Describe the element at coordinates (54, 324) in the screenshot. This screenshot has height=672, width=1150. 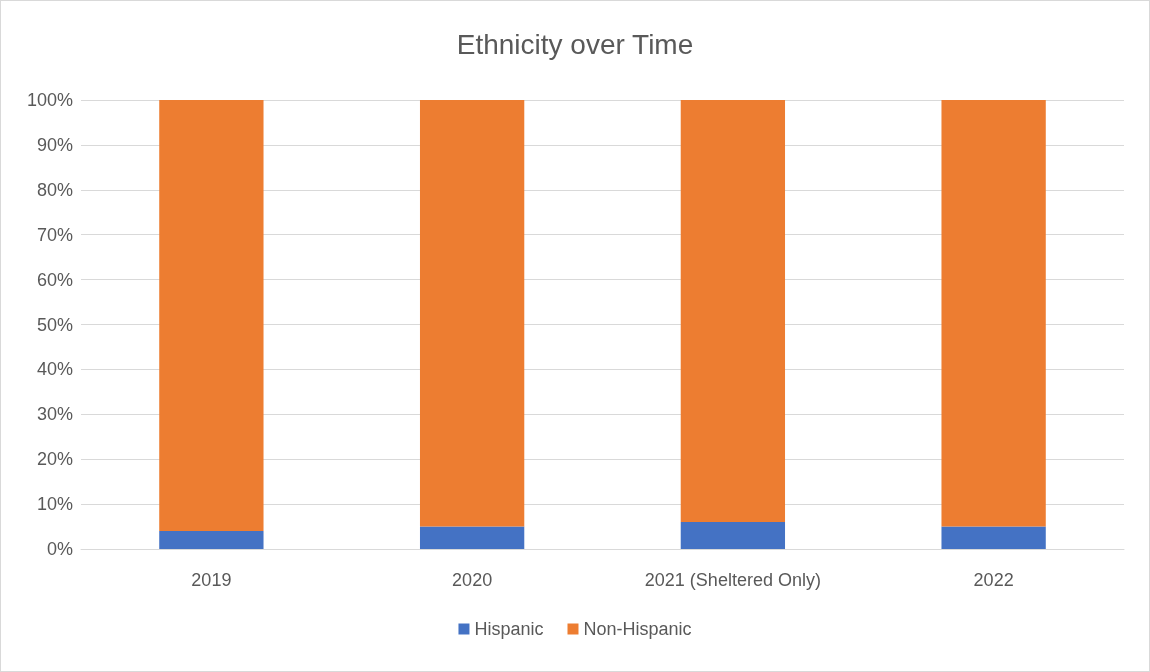
I see `y-tick-label: 50%` at that location.